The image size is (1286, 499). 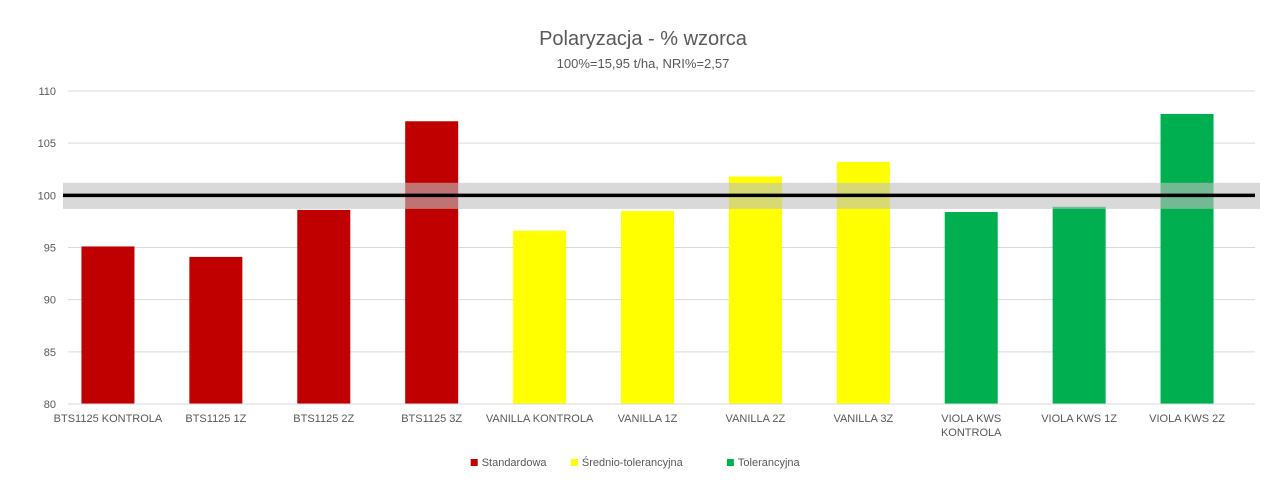 What do you see at coordinates (643, 63) in the screenshot?
I see `chart-subtitle: 100%=15,95 t/ha, NRI%=2,57` at bounding box center [643, 63].